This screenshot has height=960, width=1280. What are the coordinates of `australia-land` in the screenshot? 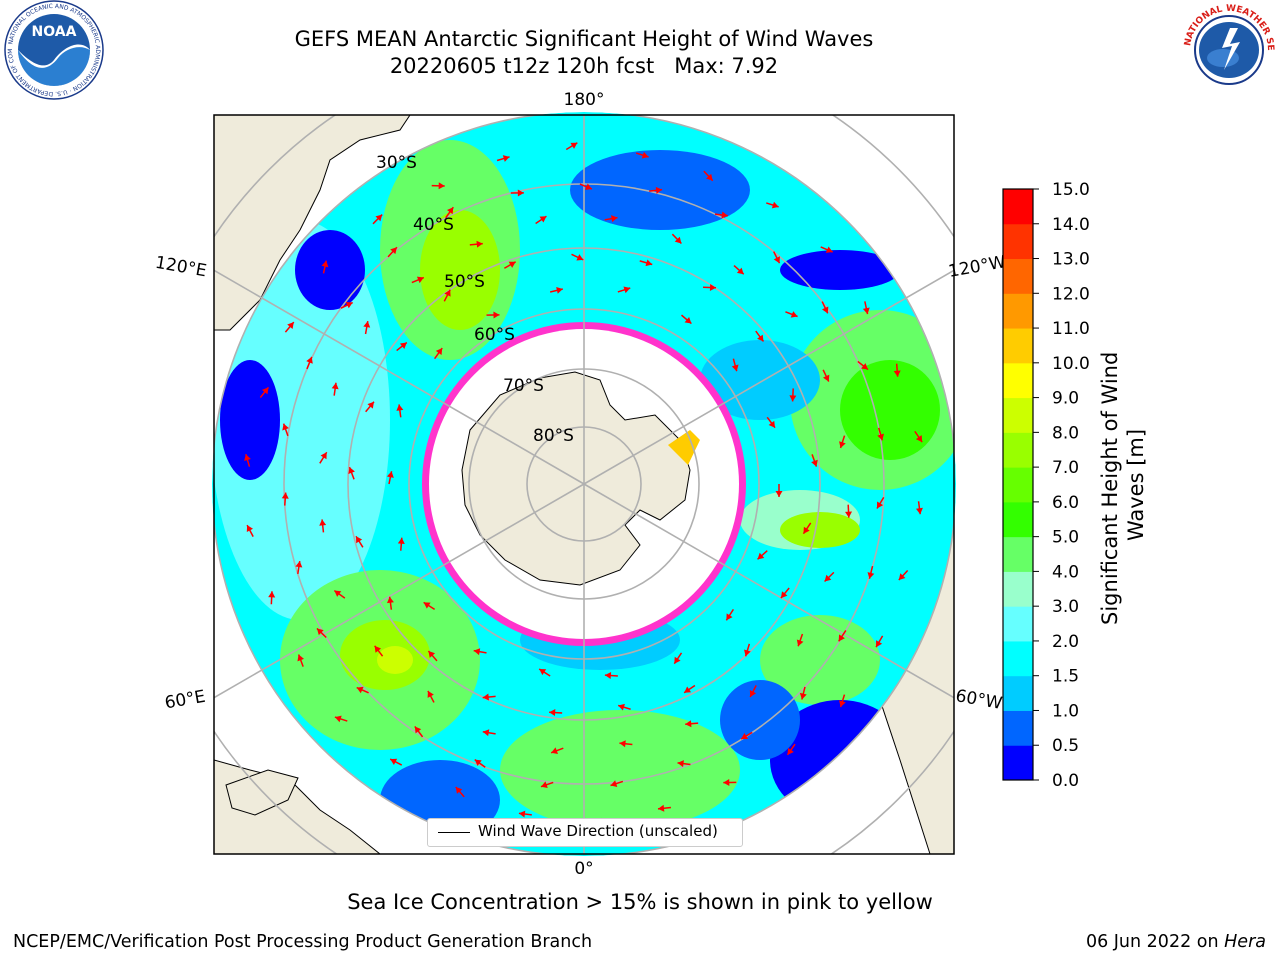 It's located at (312, 223).